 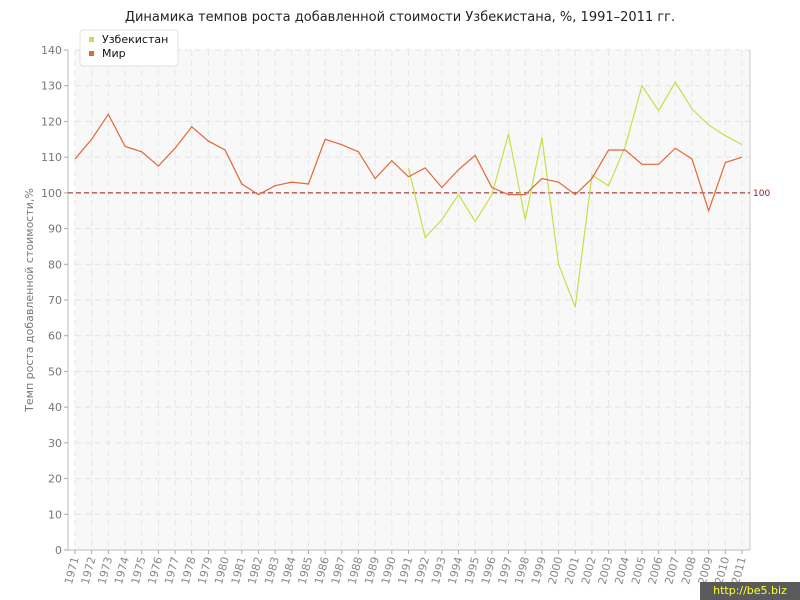 I want to click on legend-box, so click(x=129, y=48).